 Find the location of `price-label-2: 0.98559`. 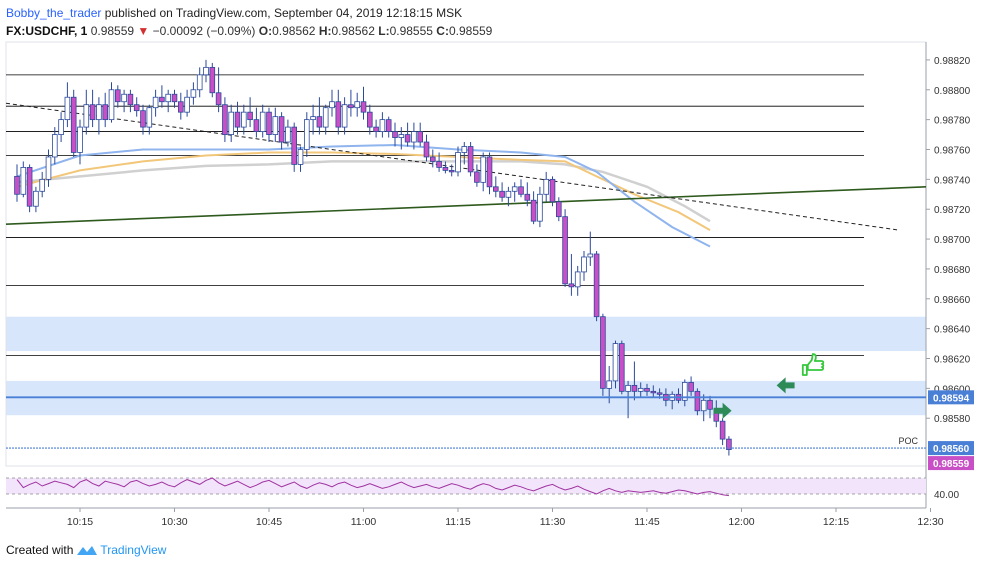

price-label-2: 0.98559 is located at coordinates (951, 463).